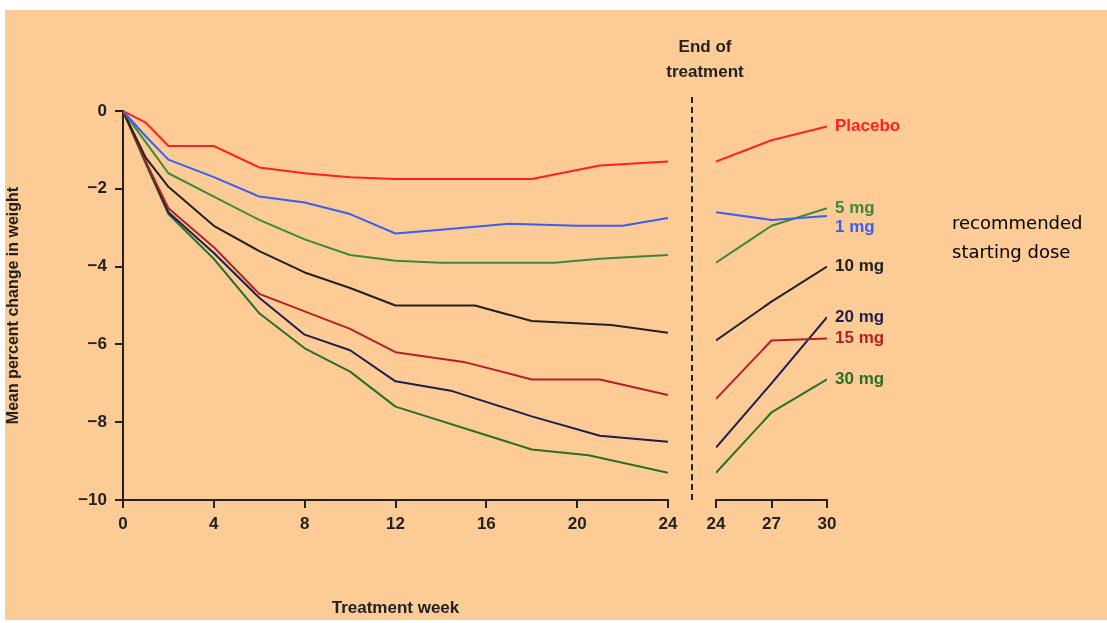 This screenshot has height=623, width=1107. What do you see at coordinates (486, 523) in the screenshot?
I see `x-tick-label: 16` at bounding box center [486, 523].